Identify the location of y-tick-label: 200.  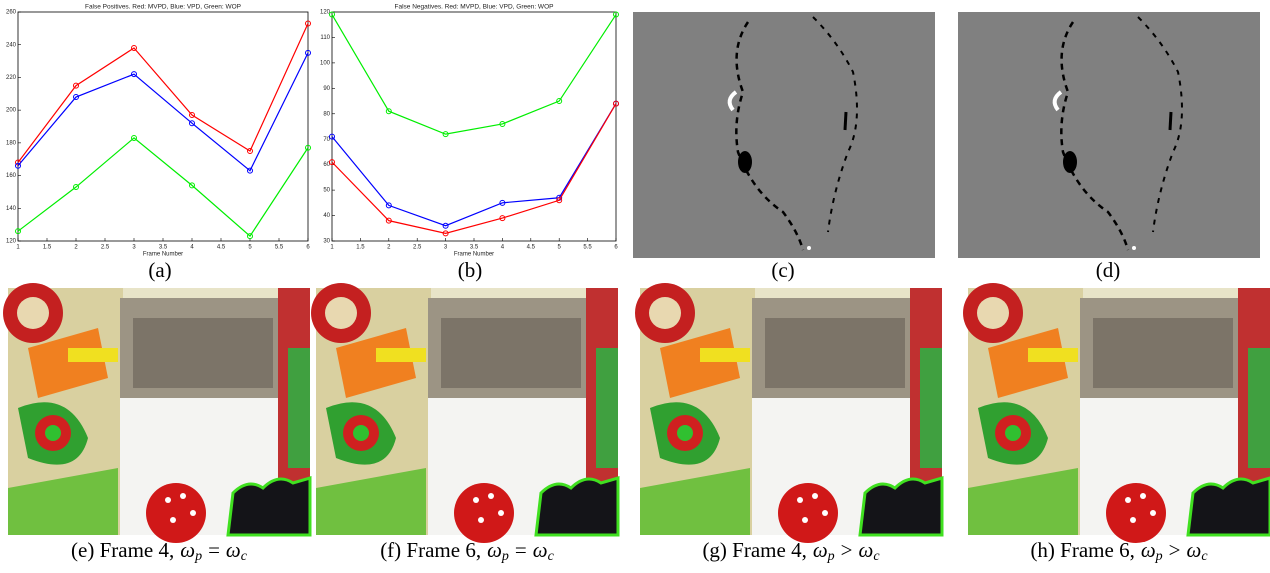
(11, 111).